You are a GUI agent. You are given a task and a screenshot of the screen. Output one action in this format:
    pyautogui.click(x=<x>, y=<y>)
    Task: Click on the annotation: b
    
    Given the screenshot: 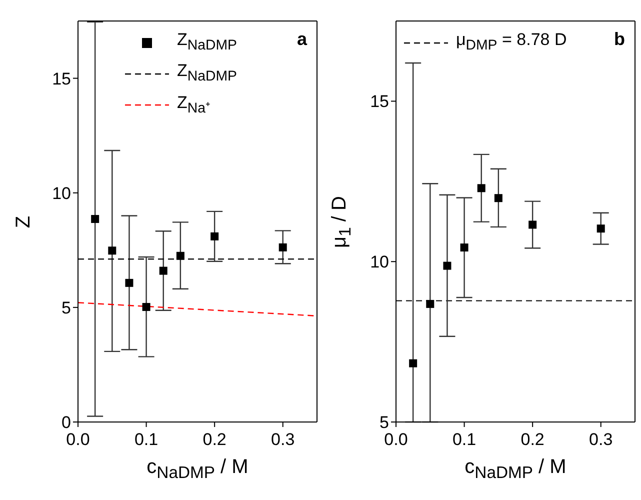 What is the action you would take?
    pyautogui.click(x=619, y=39)
    